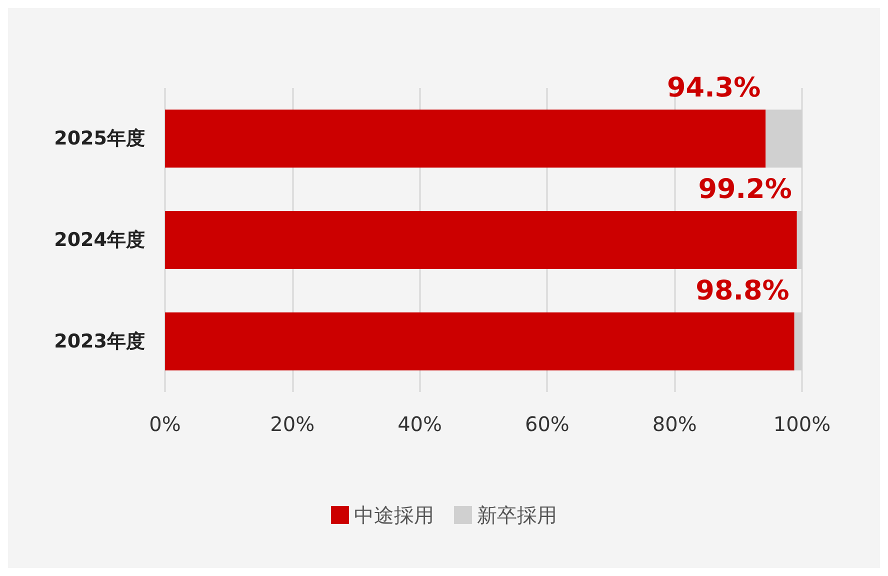  I want to click on x-tick-label: 60%, so click(547, 424).